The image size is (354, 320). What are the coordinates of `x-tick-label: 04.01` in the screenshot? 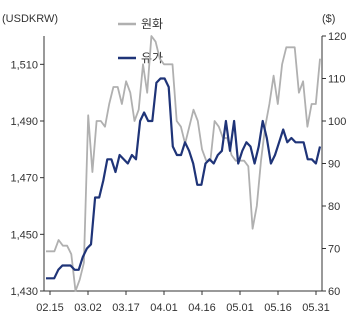 It's located at (164, 308).